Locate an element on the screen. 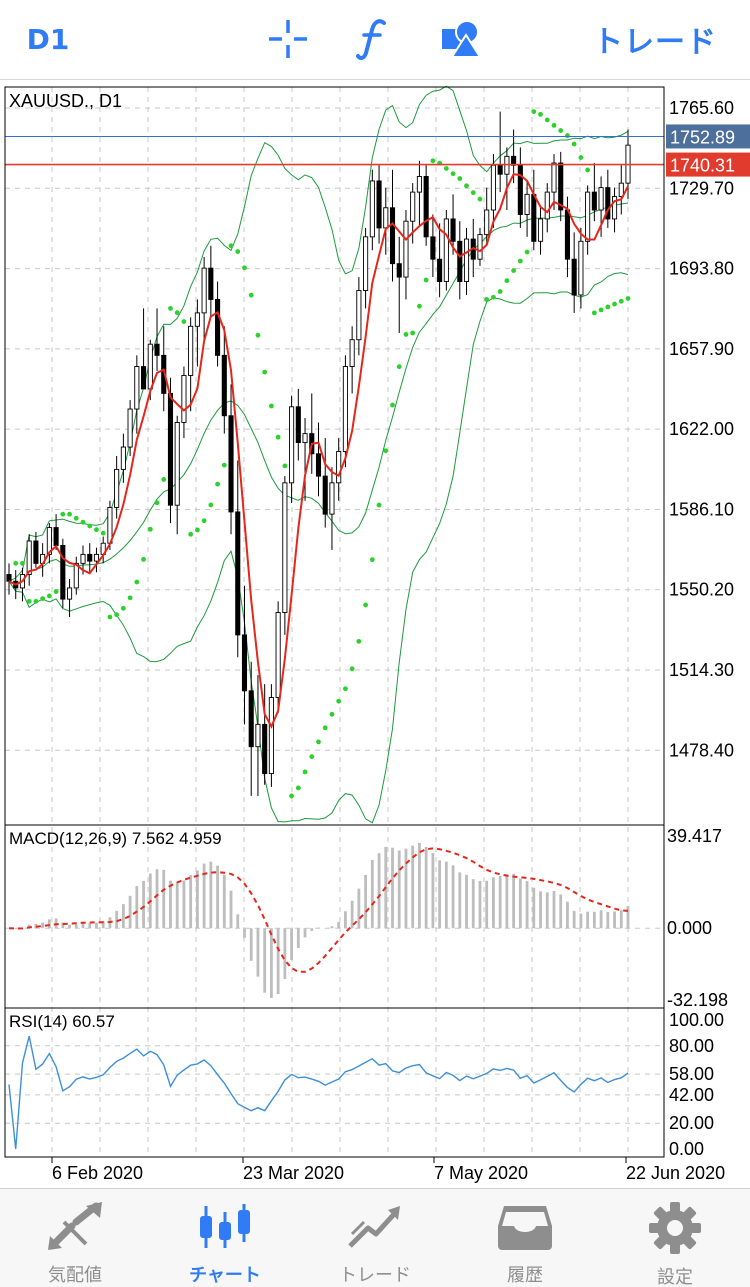 The image size is (750, 1287). rsi-panel: RSI(14) 60.57 is located at coordinates (334, 1081).